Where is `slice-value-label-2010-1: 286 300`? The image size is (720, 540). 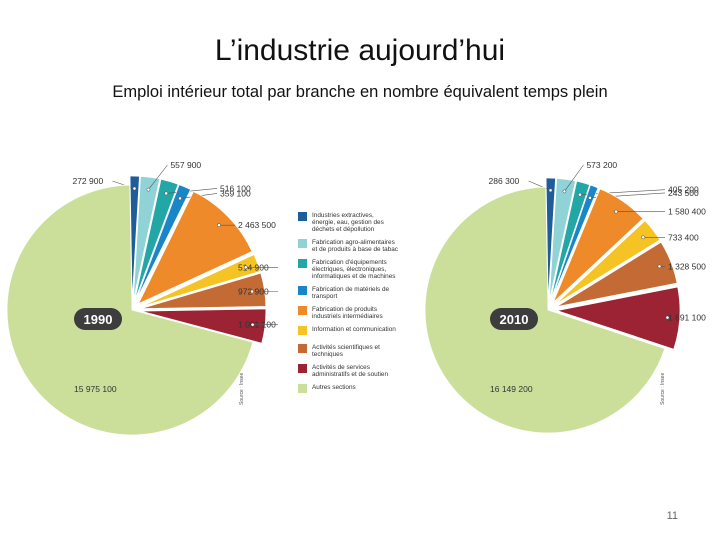
slice-value-label-2010-1: 286 300 is located at coordinates (504, 181).